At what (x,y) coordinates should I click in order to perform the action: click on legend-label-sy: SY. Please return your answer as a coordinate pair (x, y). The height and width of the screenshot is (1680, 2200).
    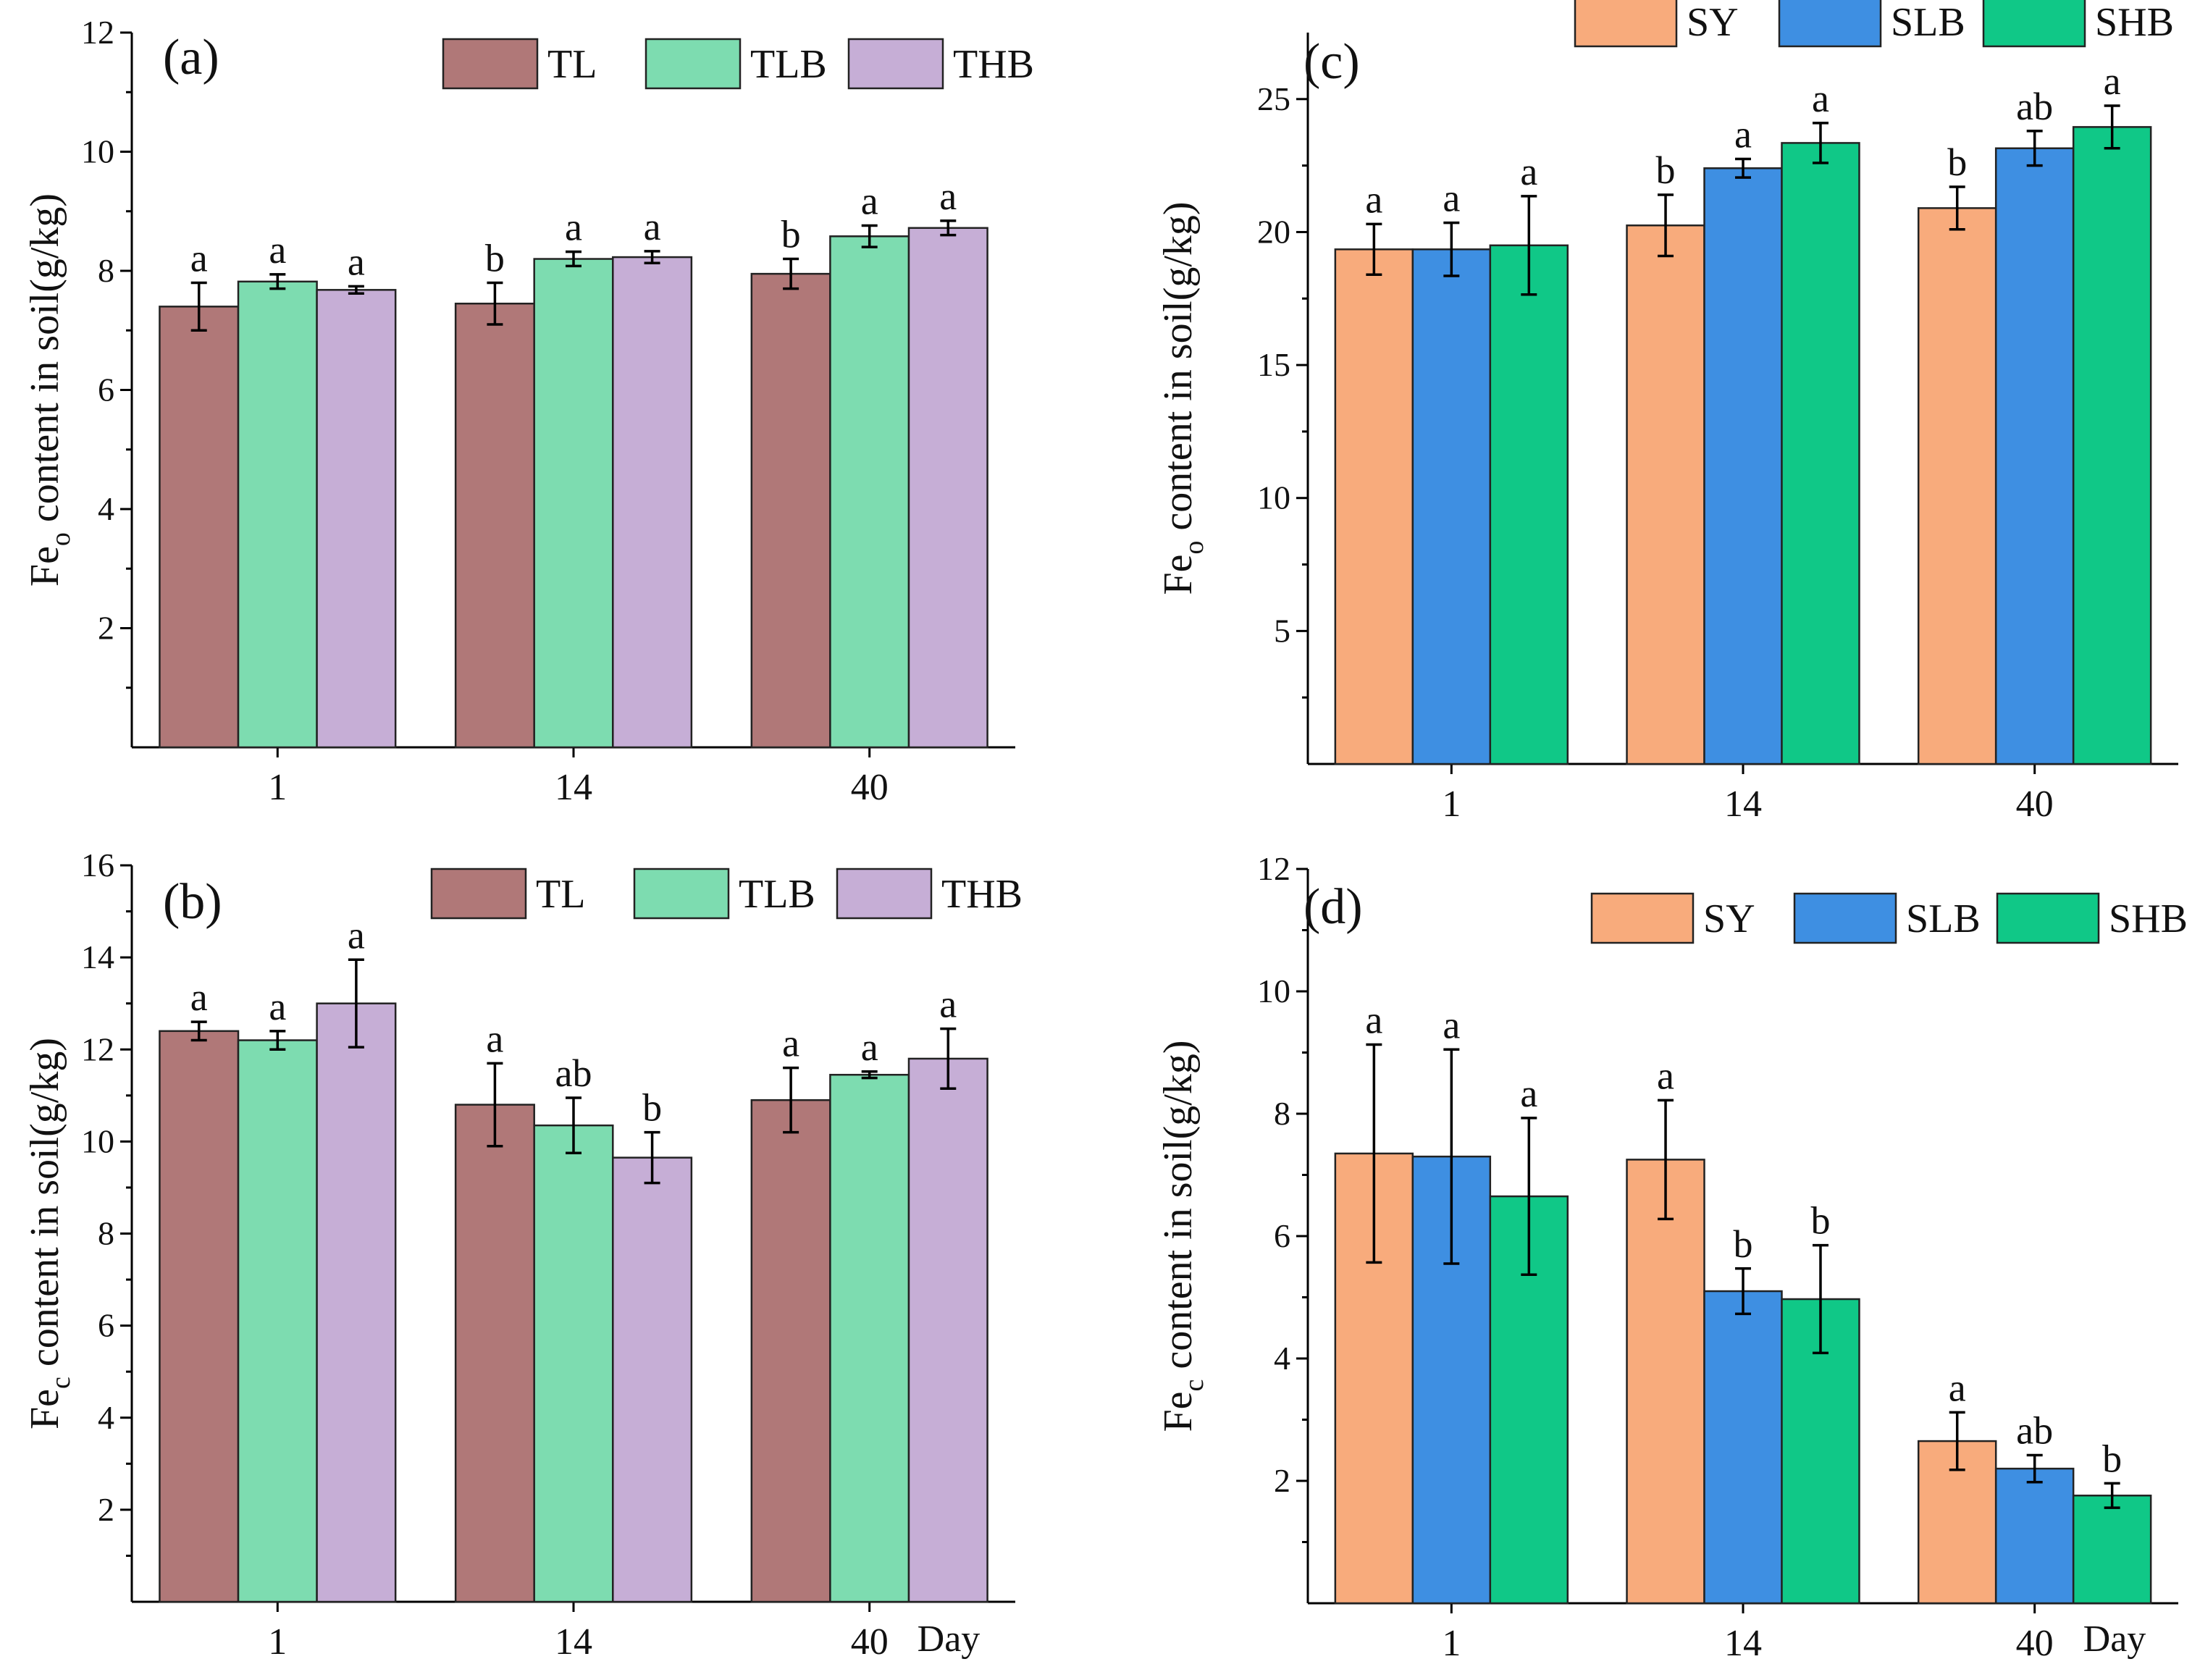
    Looking at the image, I should click on (1729, 918).